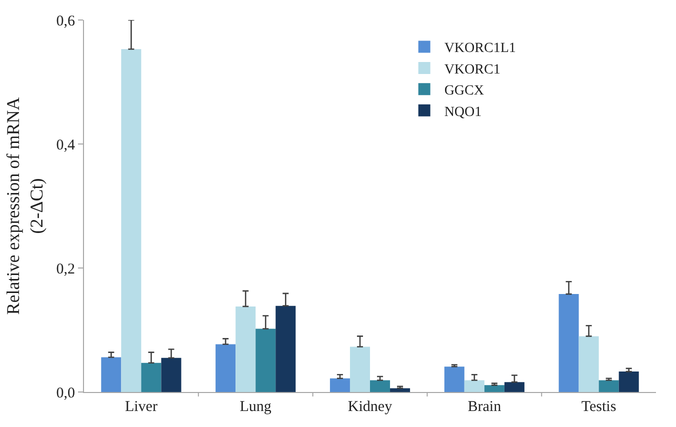 Image resolution: width=676 pixels, height=427 pixels. I want to click on y-axis-title: Relative expression of mRNA (2-ΔCt), so click(24, 206).